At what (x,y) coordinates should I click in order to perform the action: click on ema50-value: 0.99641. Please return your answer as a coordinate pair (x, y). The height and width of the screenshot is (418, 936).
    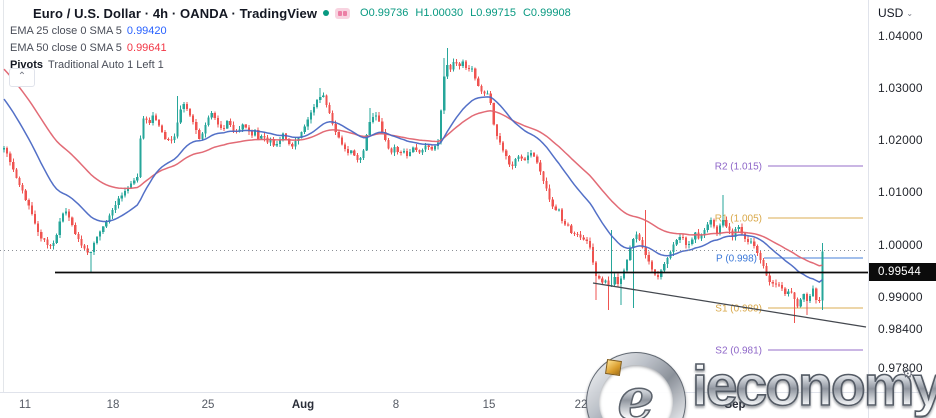
    Looking at the image, I should click on (146, 47).